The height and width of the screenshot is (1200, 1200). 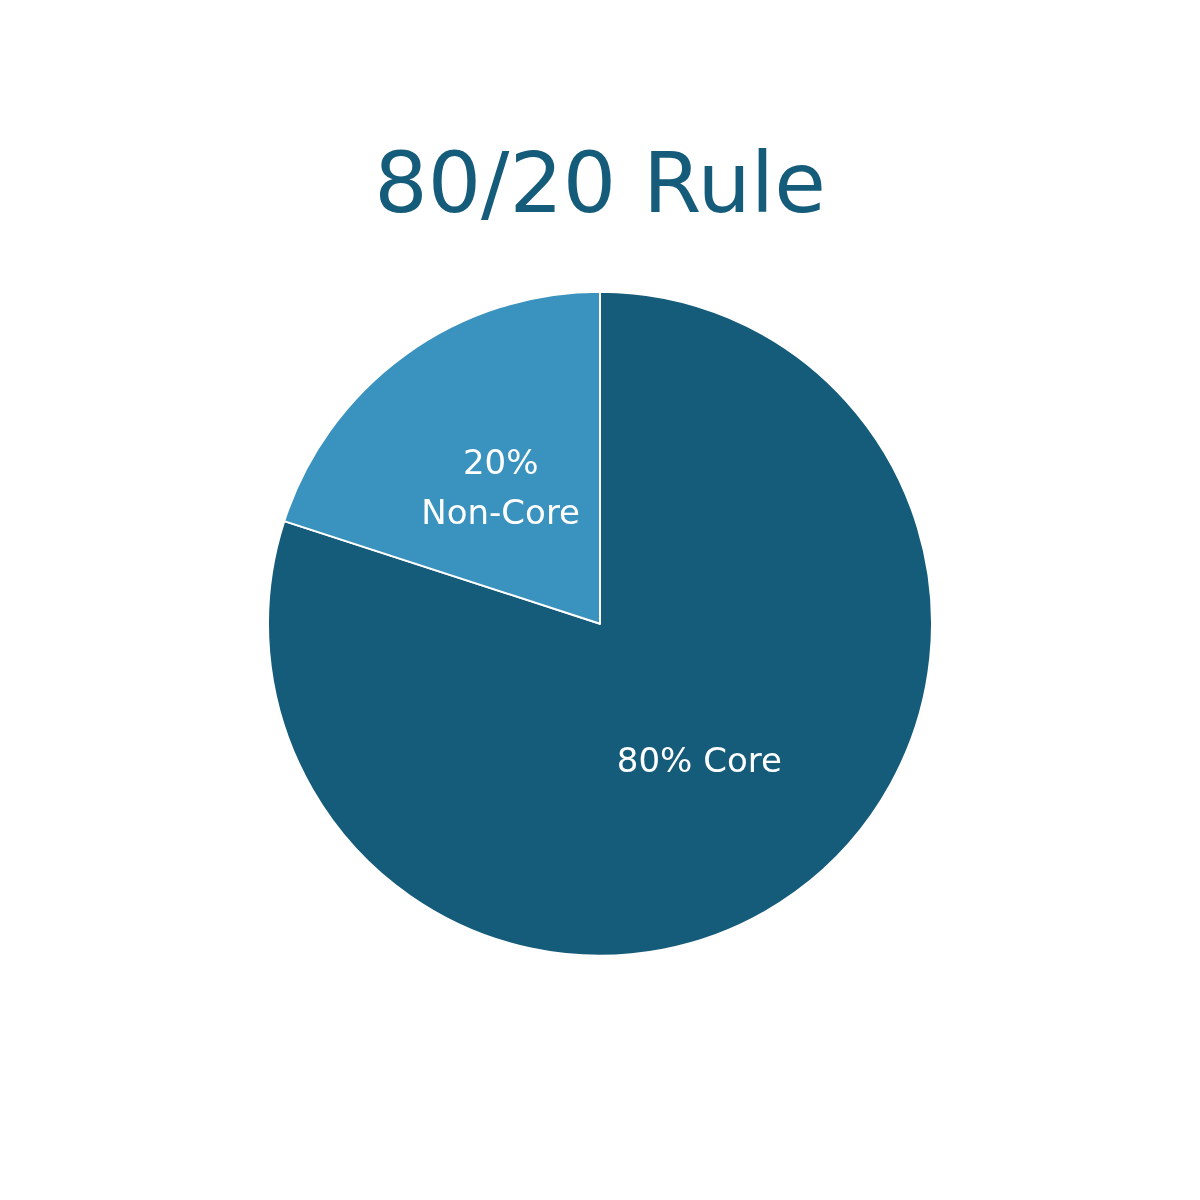 I want to click on slice-label: 80% Core, so click(x=699, y=760).